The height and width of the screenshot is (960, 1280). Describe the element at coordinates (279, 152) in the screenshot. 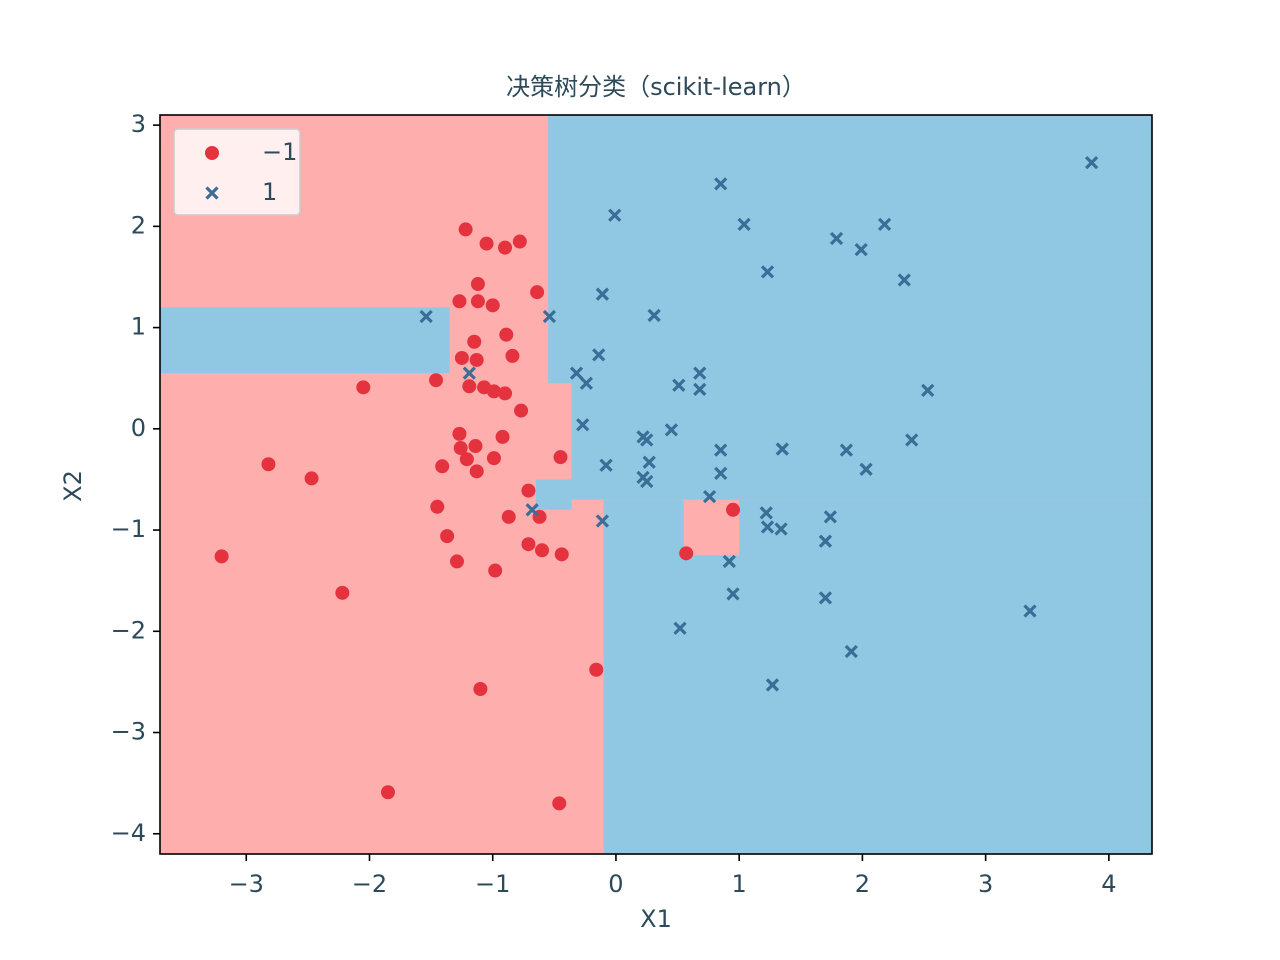

I see `legend-label: −1` at that location.